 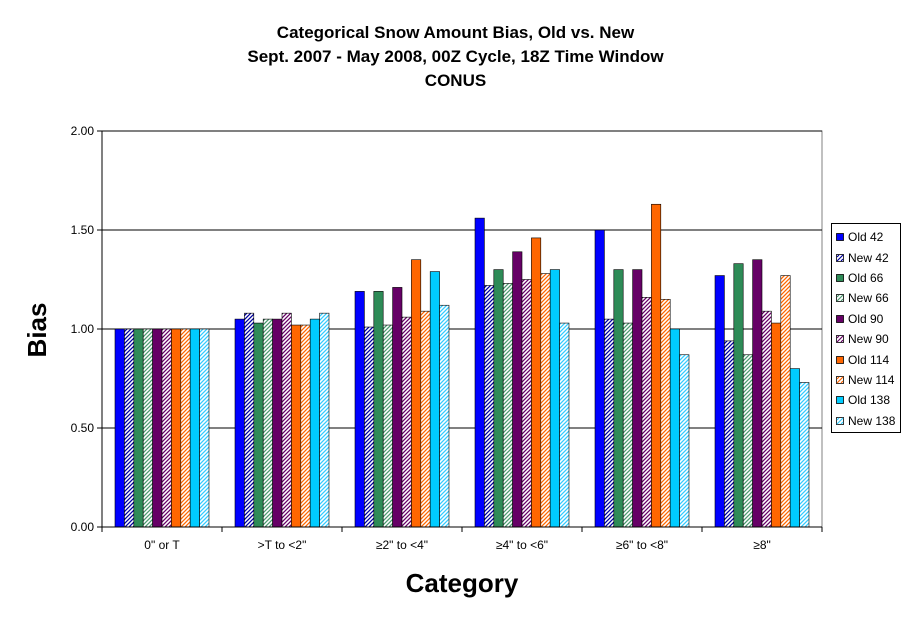 I want to click on legend-label: Old 138, so click(x=869, y=400).